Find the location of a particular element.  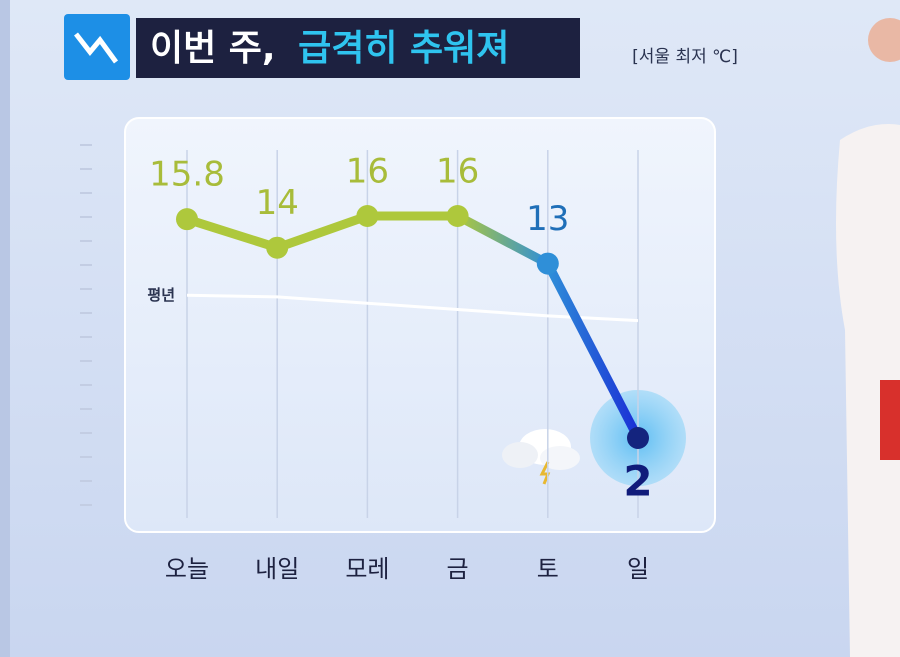

x-tick-label: 토 is located at coordinates (548, 569).